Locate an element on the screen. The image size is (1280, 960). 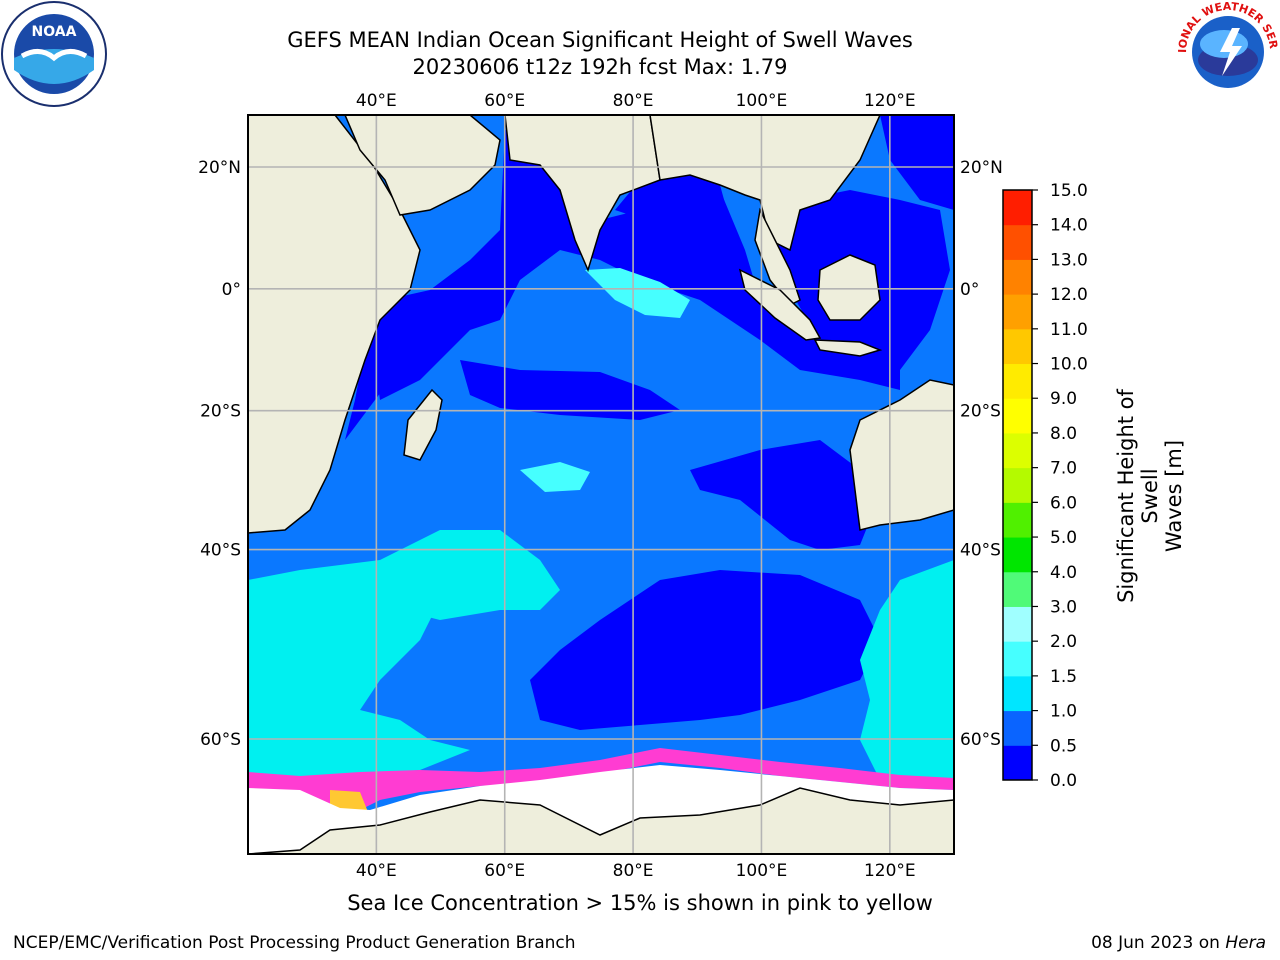
lon-tick-label-bottom: 100°E is located at coordinates (762, 871).